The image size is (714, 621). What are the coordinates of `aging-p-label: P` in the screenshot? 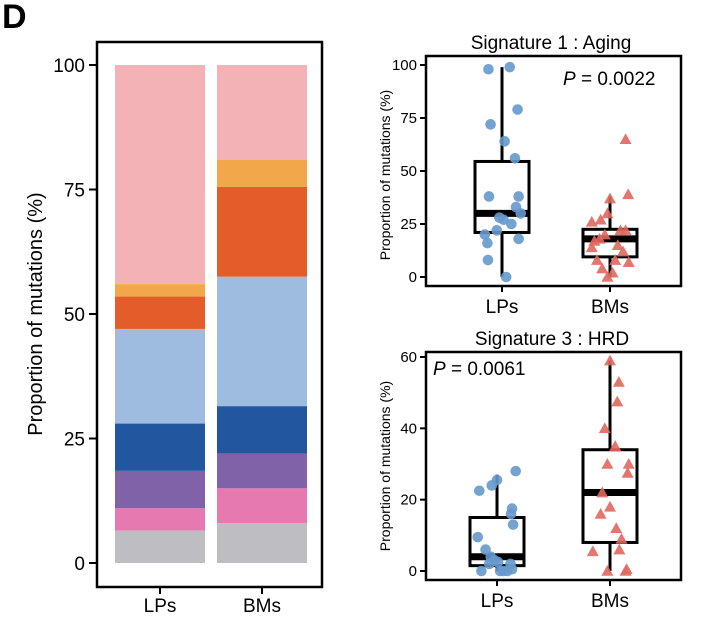 It's located at (569, 79).